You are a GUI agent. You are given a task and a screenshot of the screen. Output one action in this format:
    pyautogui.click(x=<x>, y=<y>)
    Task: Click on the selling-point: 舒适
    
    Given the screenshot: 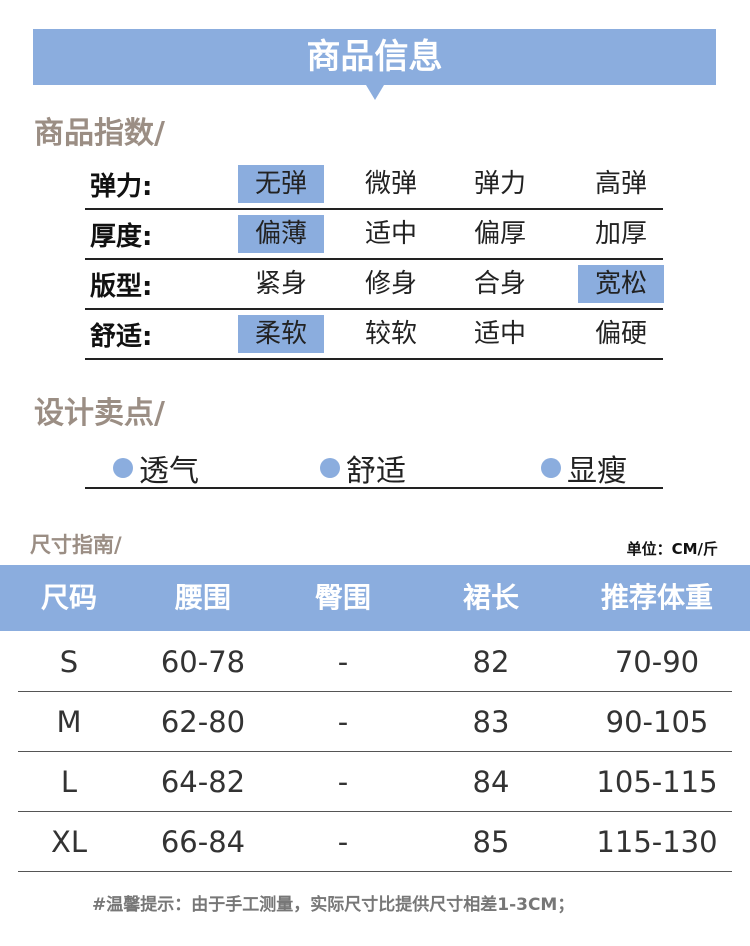 What is the action you would take?
    pyautogui.click(x=363, y=468)
    